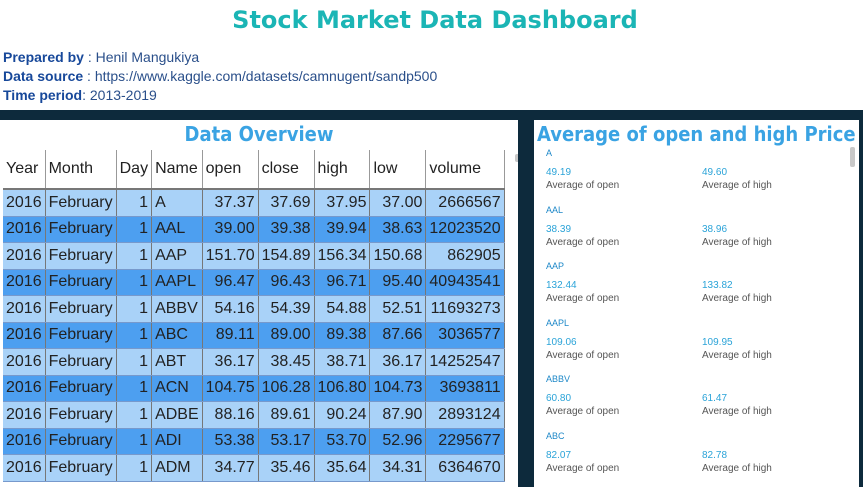  What do you see at coordinates (134, 170) in the screenshot?
I see `column-header-day: Day` at bounding box center [134, 170].